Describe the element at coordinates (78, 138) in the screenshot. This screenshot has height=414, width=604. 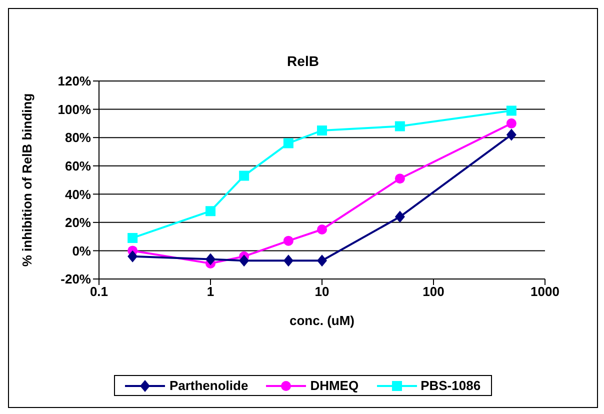
I see `y-tick-label: 80%` at that location.